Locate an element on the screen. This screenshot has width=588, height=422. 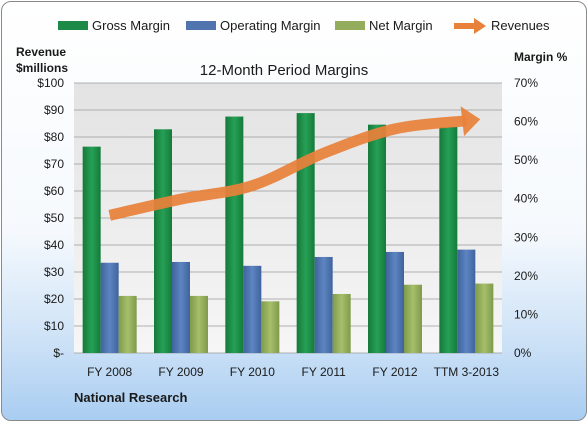
chart-title: 12-Month Period Margins is located at coordinates (284, 70).